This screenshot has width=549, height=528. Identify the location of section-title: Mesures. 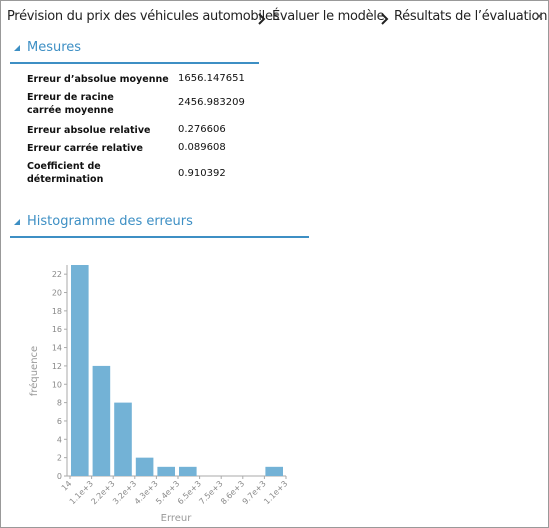
(54, 47).